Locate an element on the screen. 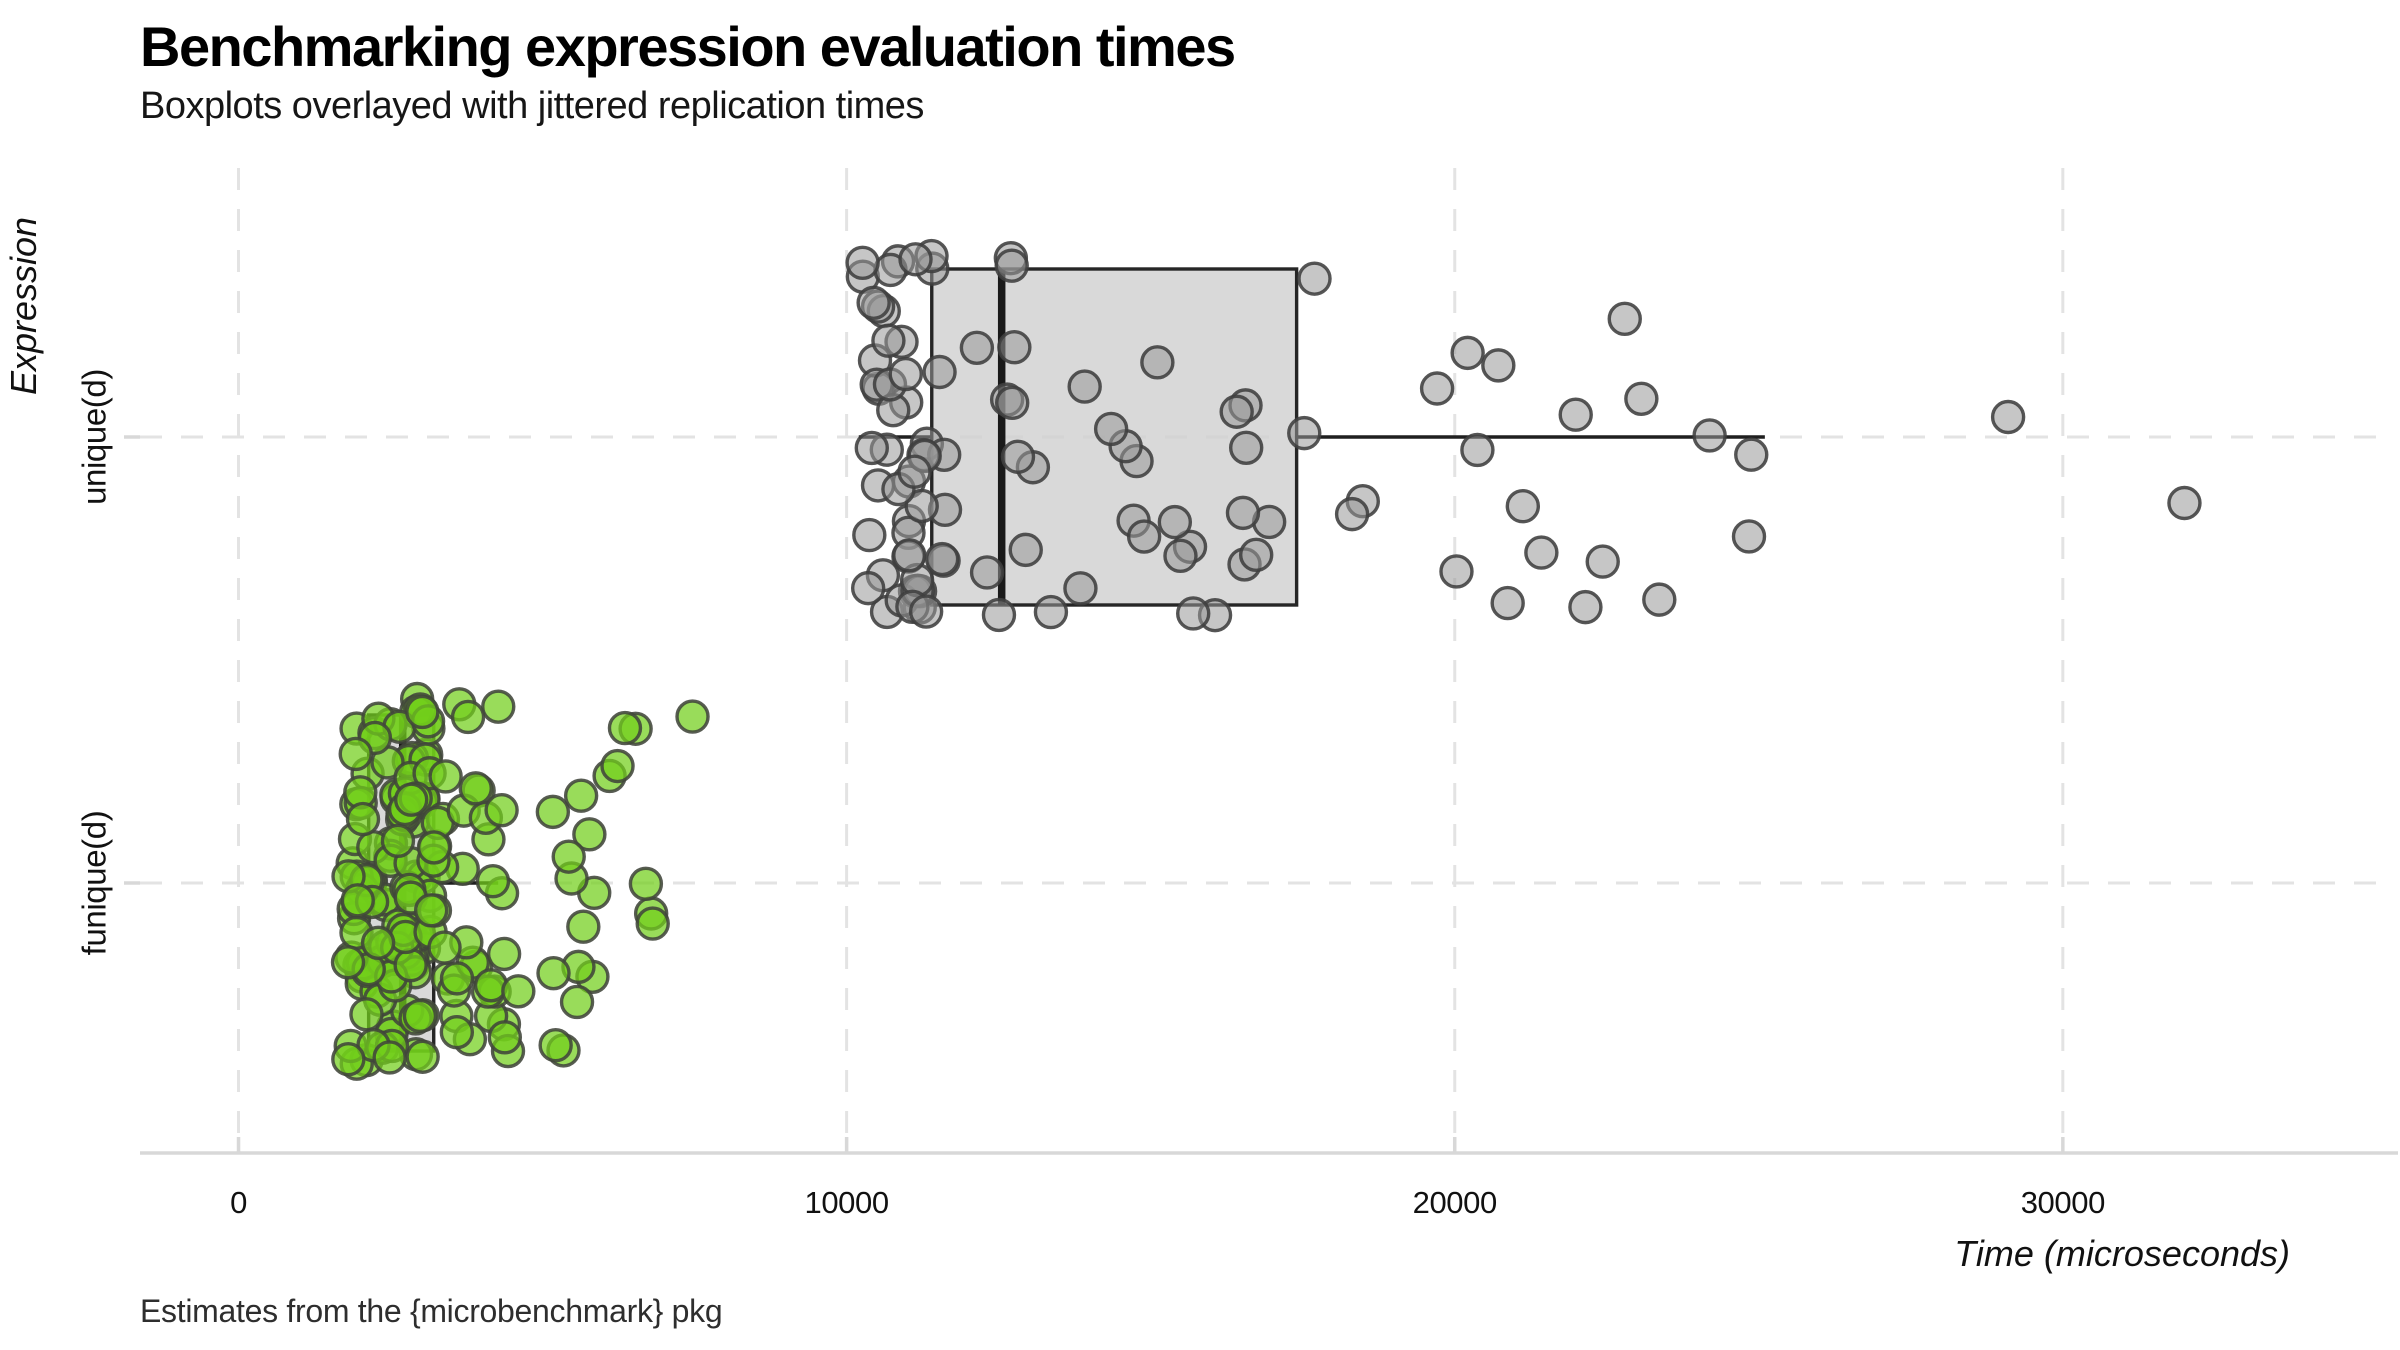 The image size is (2400, 1350). x-tick-label: 20000 is located at coordinates (1455, 1202).